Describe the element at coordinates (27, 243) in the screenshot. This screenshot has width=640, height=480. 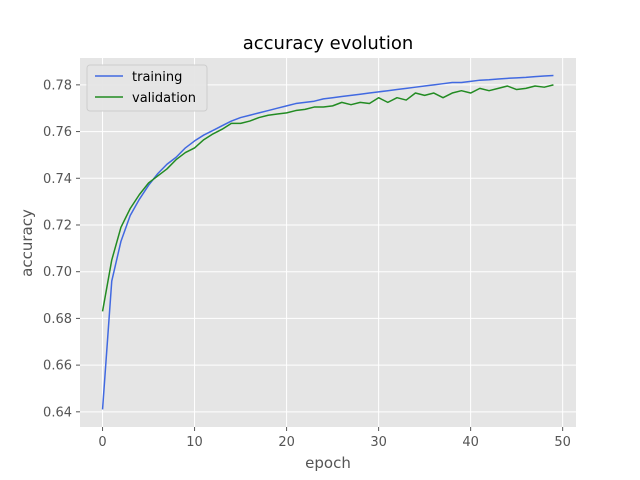
I see `y-axis-label: accuracy` at that location.